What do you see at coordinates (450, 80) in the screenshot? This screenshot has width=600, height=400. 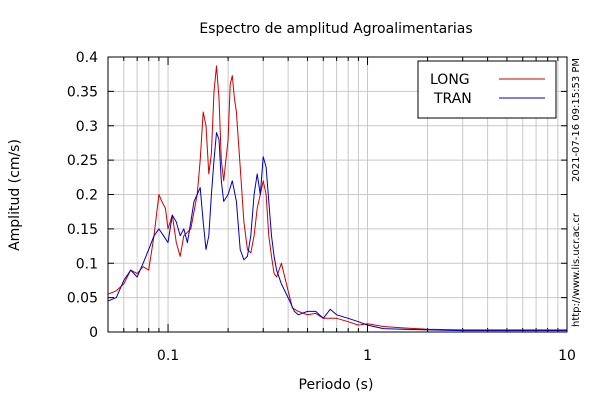 I see `legend-label-long: LONG` at bounding box center [450, 80].